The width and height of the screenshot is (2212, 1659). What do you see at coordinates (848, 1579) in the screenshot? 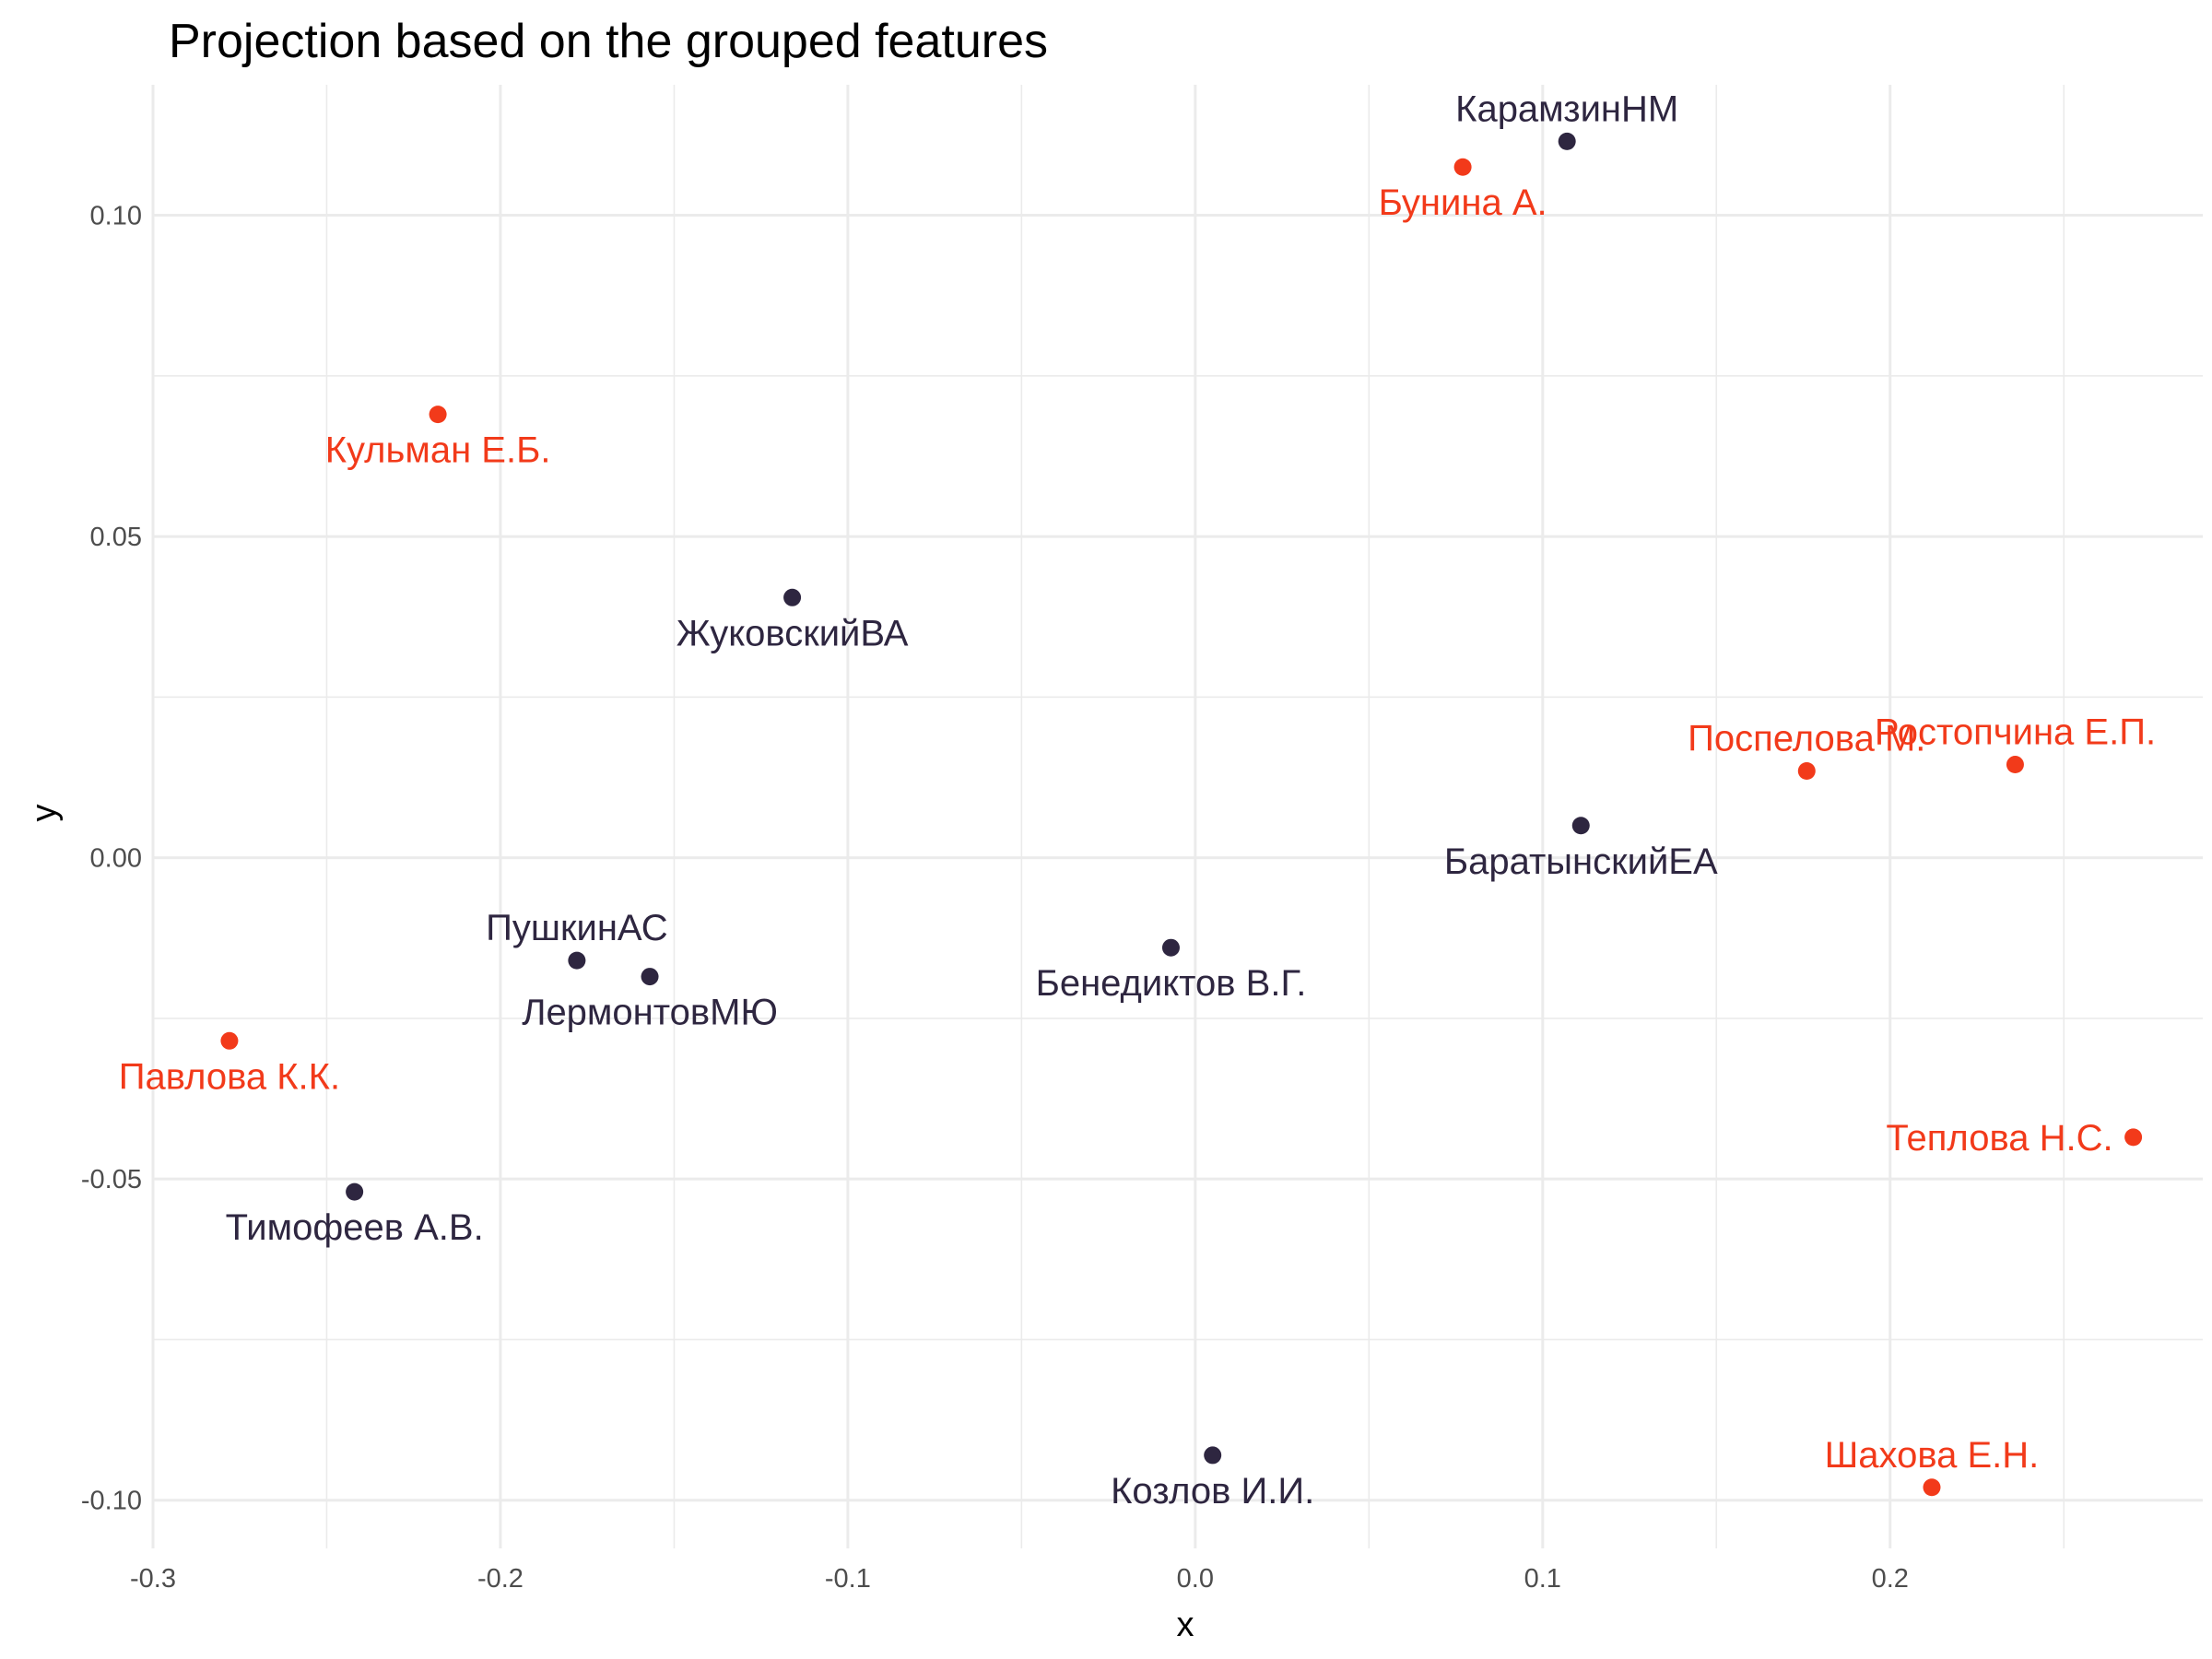
I see `x-tick-label: -0.1` at bounding box center [848, 1579].